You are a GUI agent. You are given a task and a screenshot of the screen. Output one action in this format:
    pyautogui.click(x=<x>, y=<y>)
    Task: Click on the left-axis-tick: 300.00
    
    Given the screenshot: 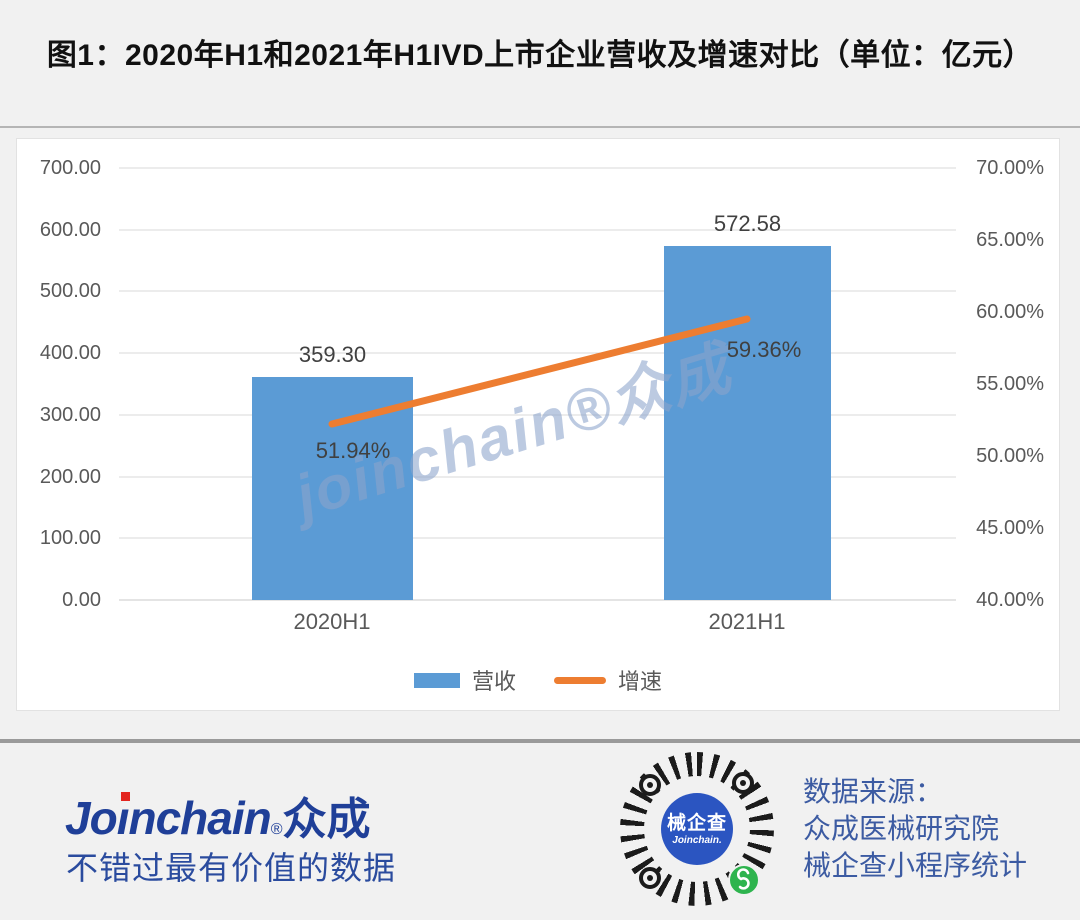 What is the action you would take?
    pyautogui.click(x=70, y=415)
    